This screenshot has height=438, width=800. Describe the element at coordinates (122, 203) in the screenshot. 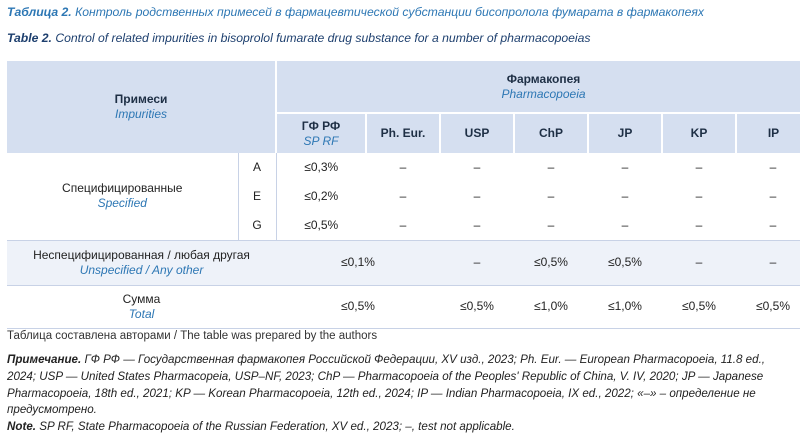

I see `specified-label-en: Specified` at that location.